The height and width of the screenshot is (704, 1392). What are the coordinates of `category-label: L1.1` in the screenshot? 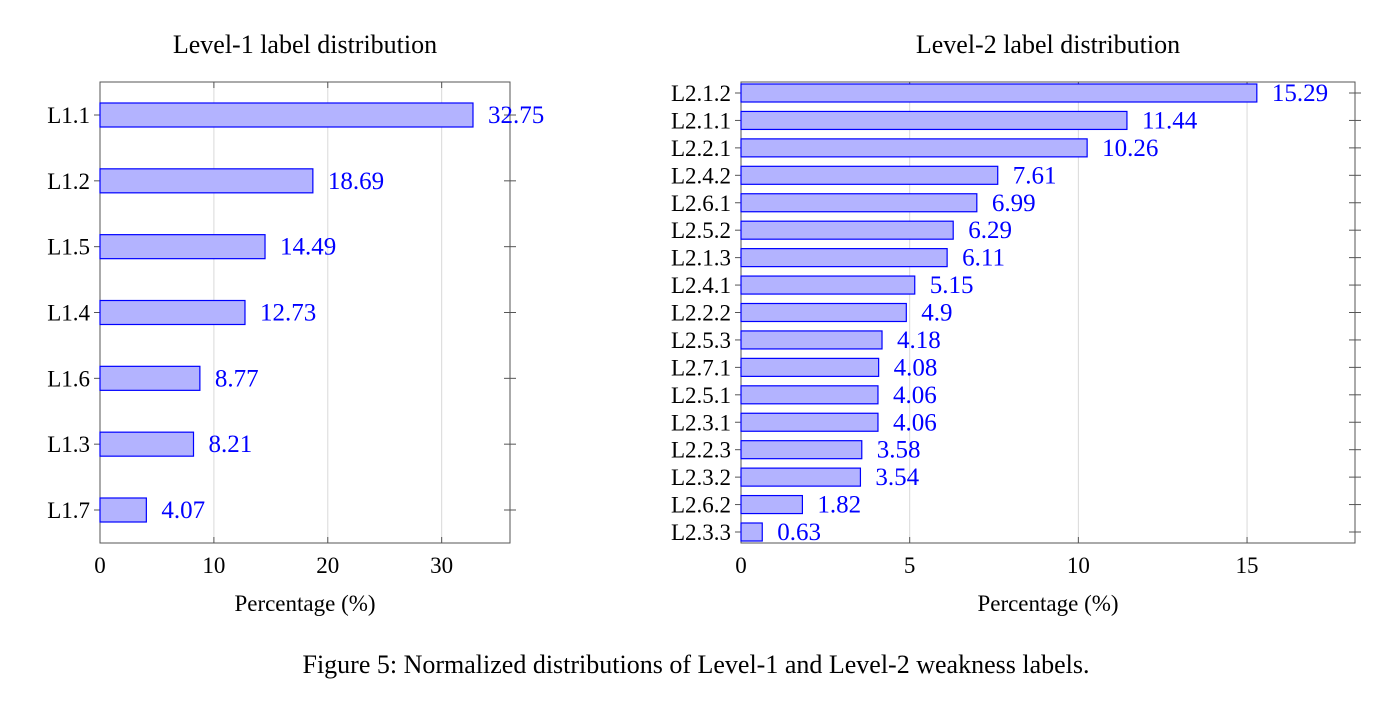 It's located at (68, 115).